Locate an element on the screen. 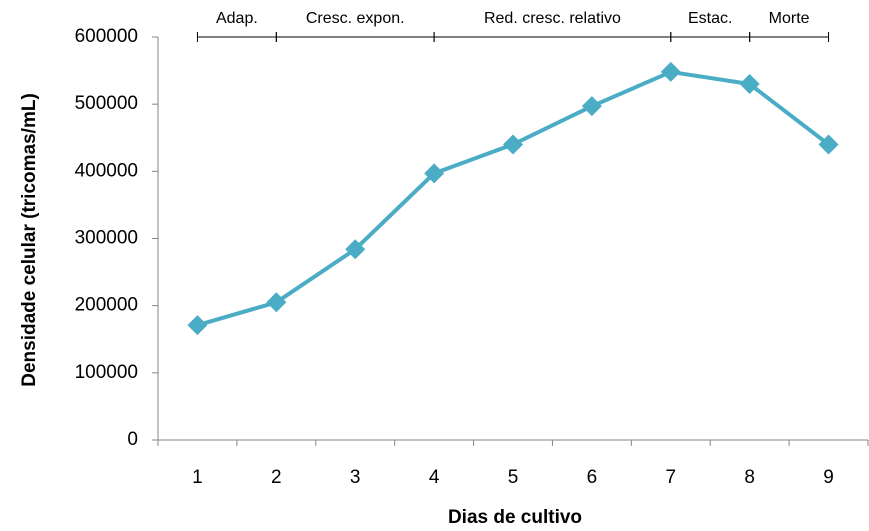 Image resolution: width=869 pixels, height=531 pixels. x-tick-label: 7 is located at coordinates (670, 477).